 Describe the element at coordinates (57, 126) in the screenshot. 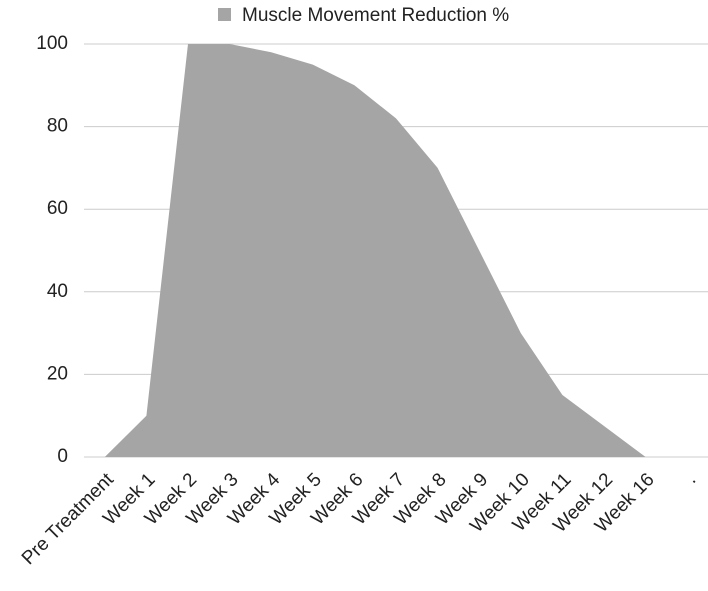

I see `y-tick-label: 80` at that location.